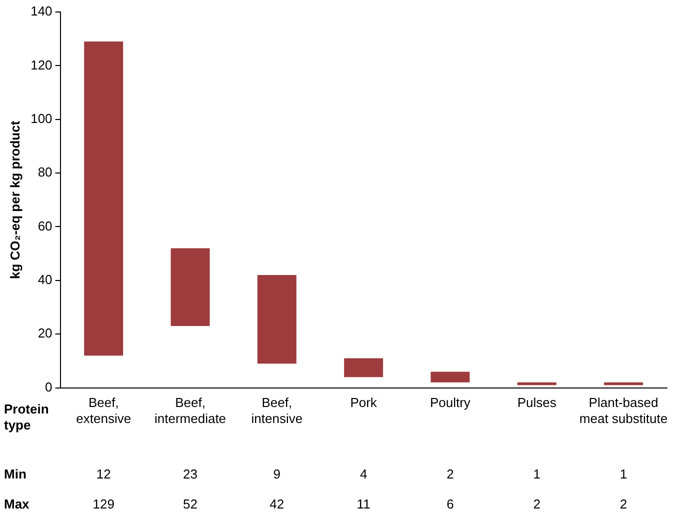 The image size is (676, 515). I want to click on y-tick-label: 140, so click(41, 11).